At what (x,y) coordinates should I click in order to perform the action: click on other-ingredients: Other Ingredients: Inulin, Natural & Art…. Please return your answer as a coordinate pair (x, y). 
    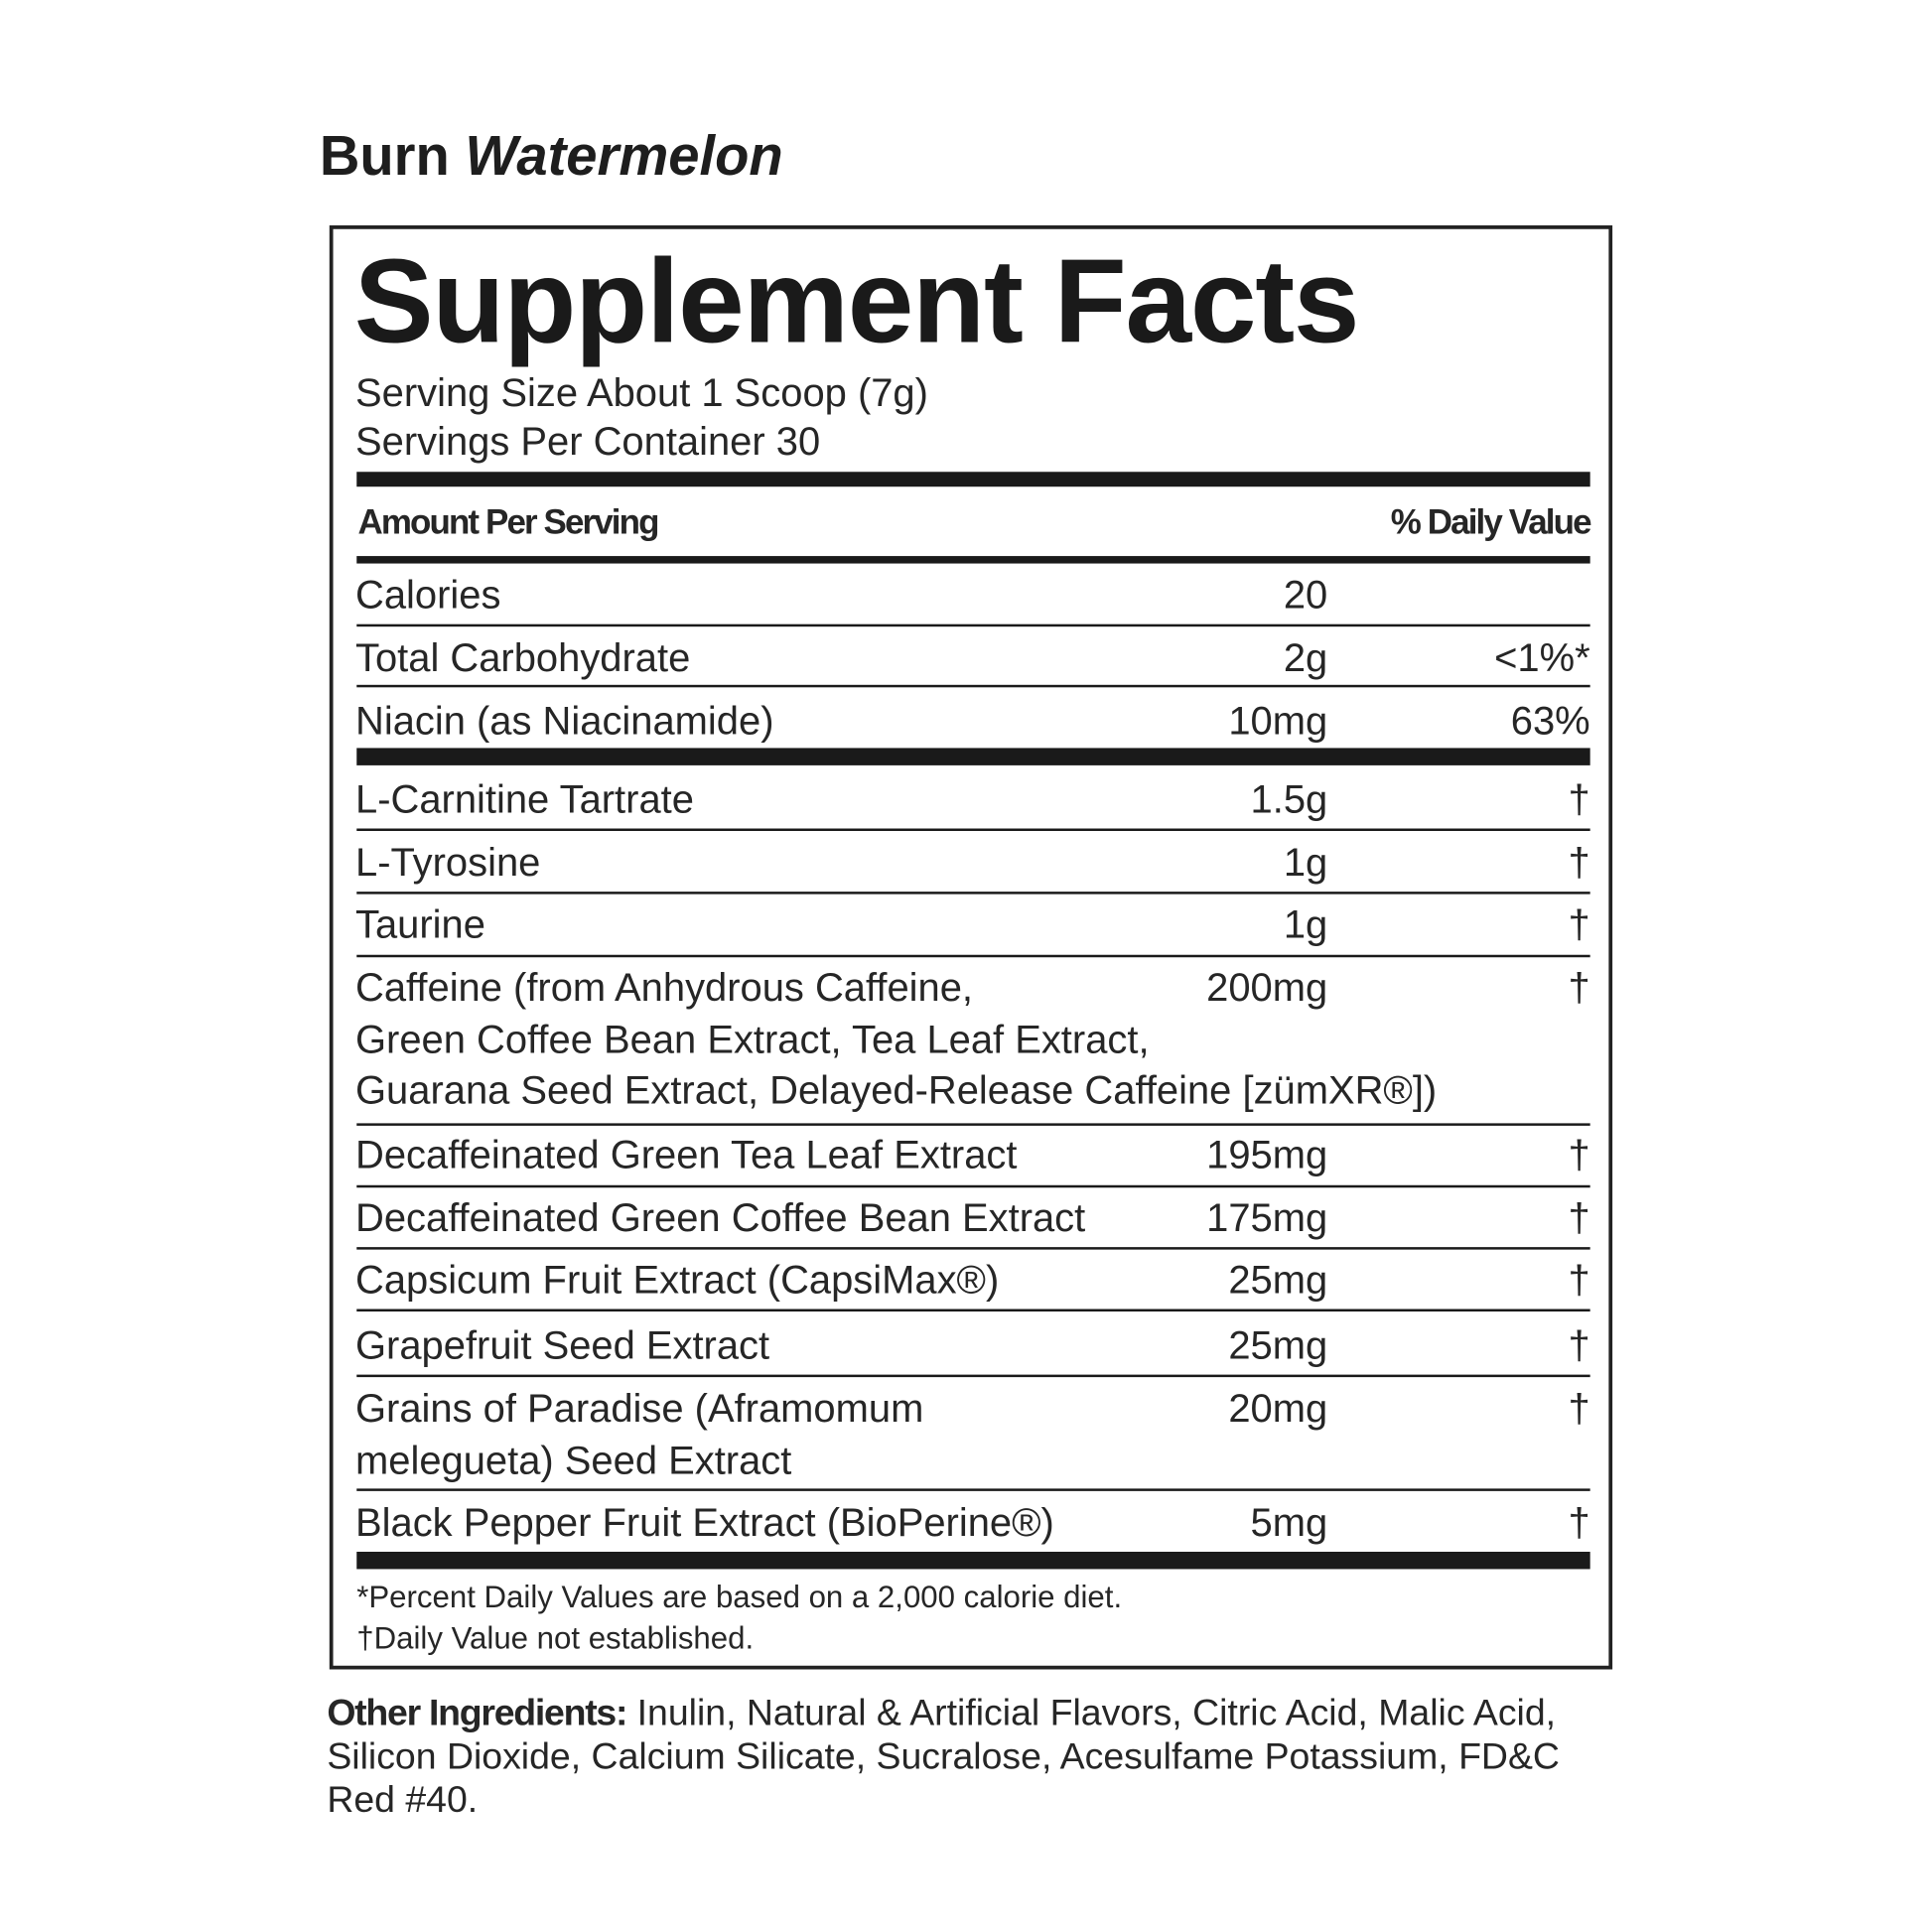
    Looking at the image, I should click on (971, 1757).